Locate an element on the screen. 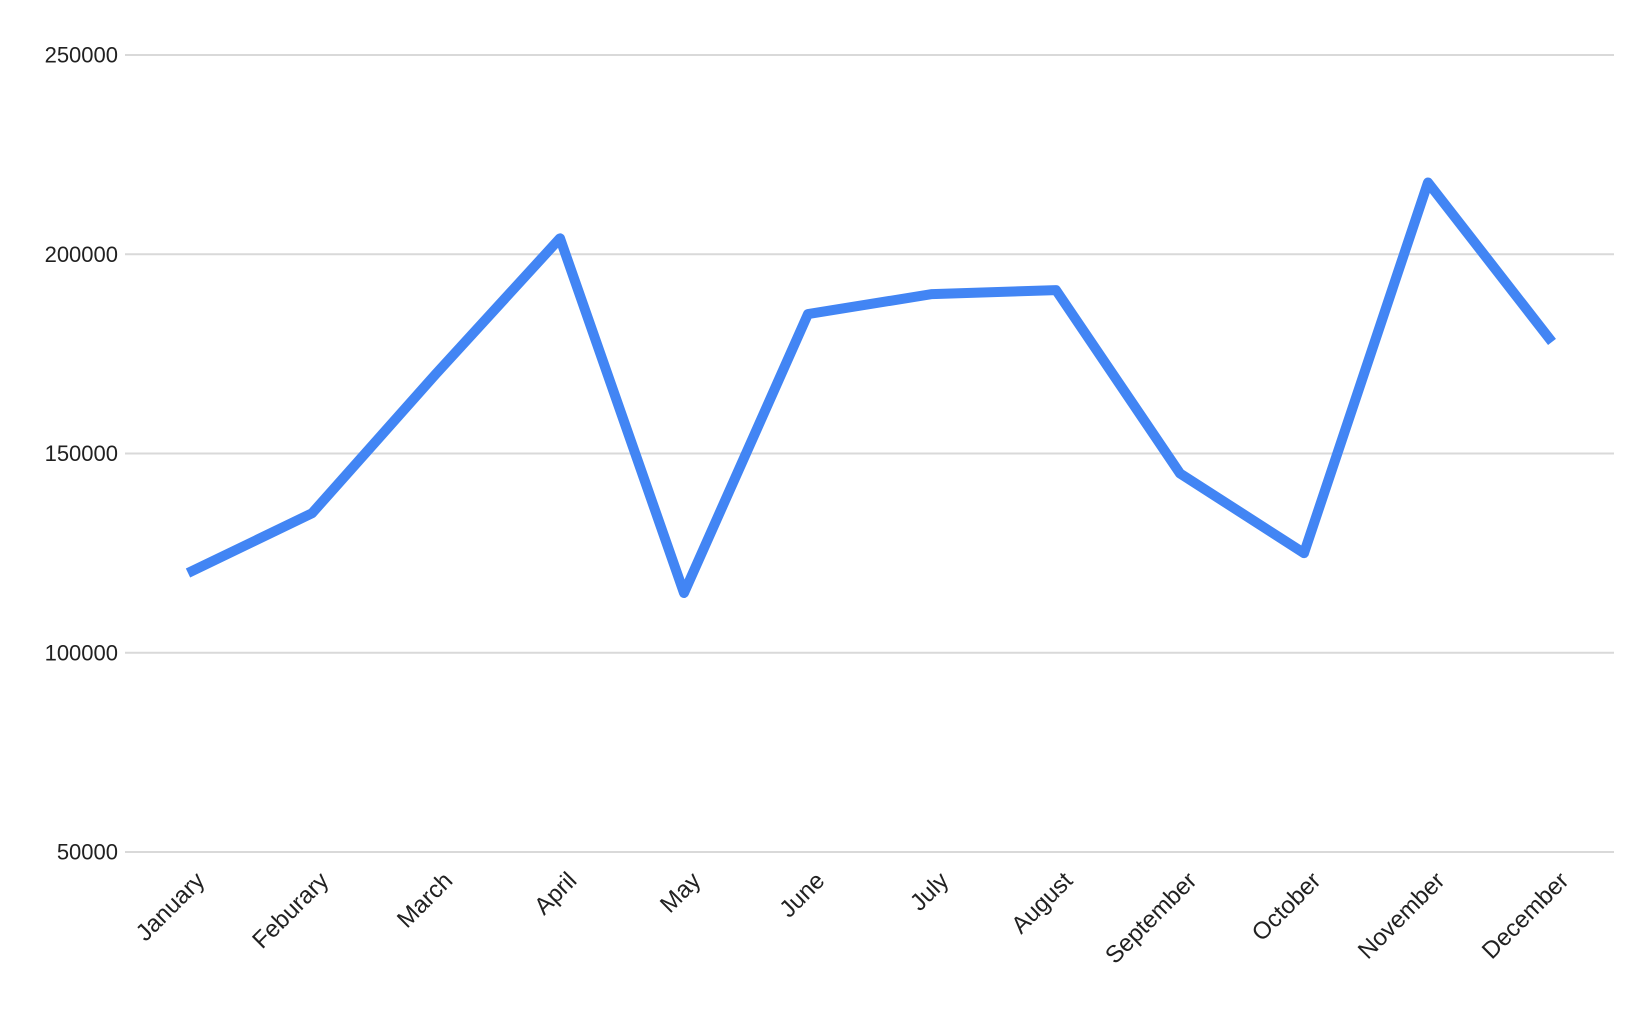  x-axis-month-label: September is located at coordinates (1151, 918).